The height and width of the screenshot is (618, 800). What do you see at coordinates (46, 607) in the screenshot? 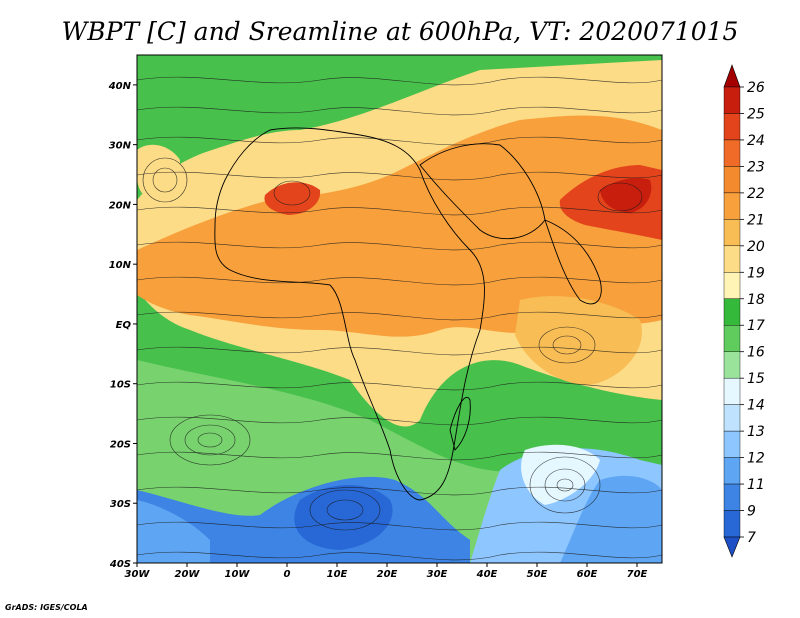
I see `grads-credit: GrADS: IGES/COLA` at bounding box center [46, 607].